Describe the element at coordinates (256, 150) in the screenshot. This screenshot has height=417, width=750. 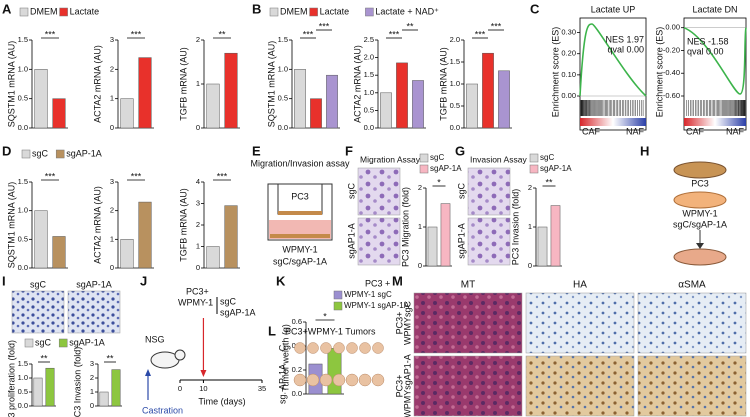
I see `panel-label: E` at that location.